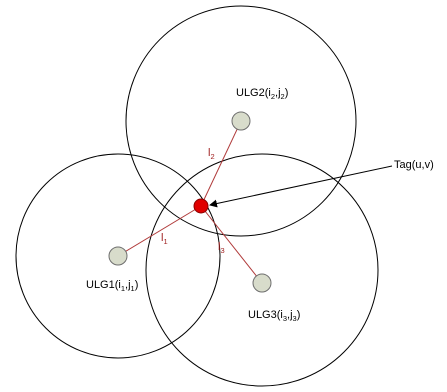 This screenshot has width=447, height=392. I want to click on anchor-label-ulg2: ULG2(i2,j2), so click(262, 94).